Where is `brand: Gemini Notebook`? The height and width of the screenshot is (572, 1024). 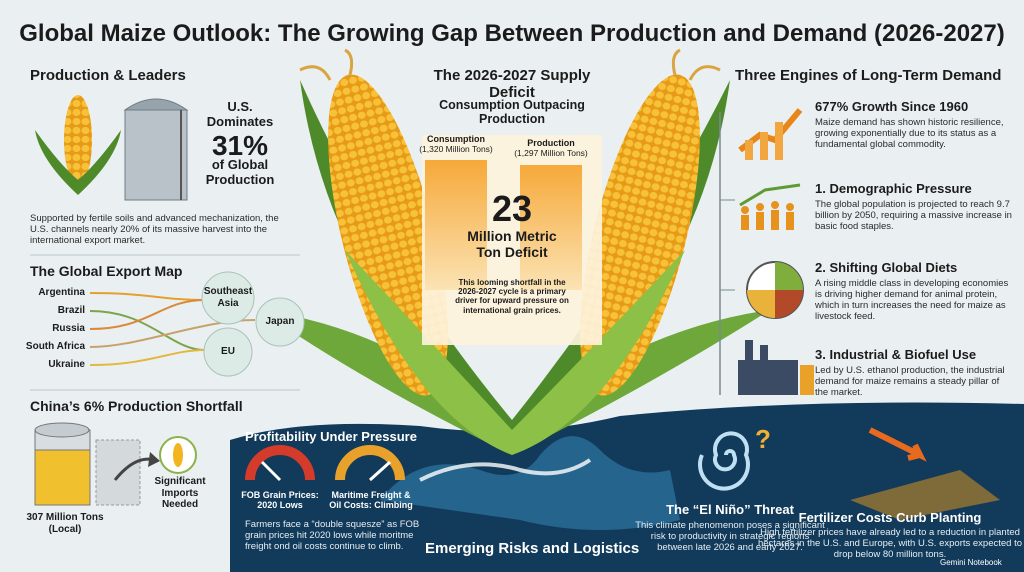
brand: Gemini Notebook is located at coordinates (971, 562).